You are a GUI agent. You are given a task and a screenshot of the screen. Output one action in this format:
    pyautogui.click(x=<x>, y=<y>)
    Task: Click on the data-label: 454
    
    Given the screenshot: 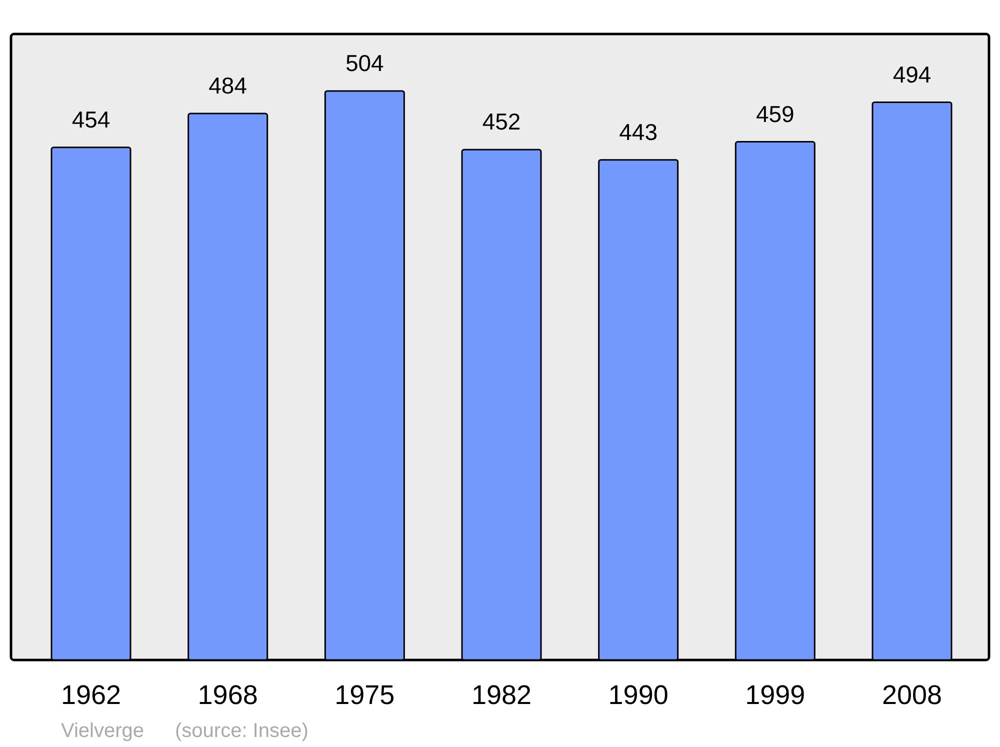 What is the action you would take?
    pyautogui.click(x=91, y=119)
    